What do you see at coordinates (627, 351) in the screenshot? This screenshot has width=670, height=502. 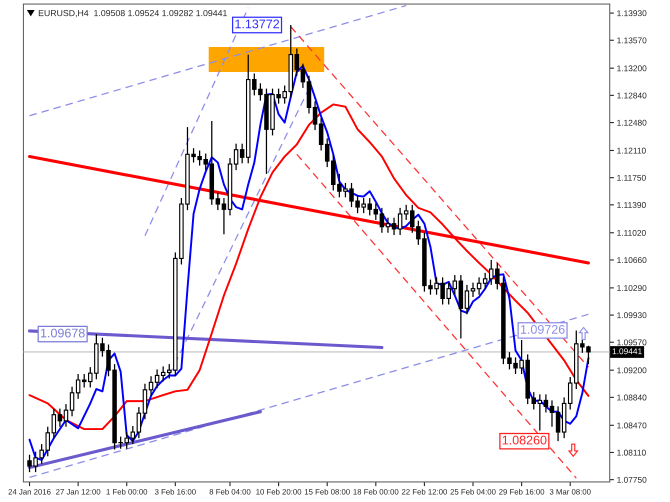 I see `ref-line-label: 1.09441` at bounding box center [627, 351].